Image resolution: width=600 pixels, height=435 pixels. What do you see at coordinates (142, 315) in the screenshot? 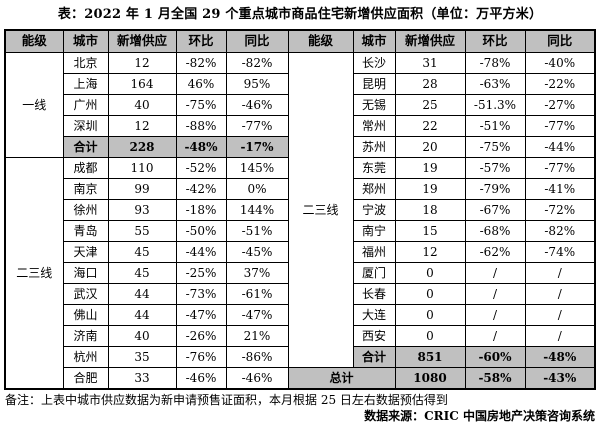
I see `supply-cell: 44` at bounding box center [142, 315].